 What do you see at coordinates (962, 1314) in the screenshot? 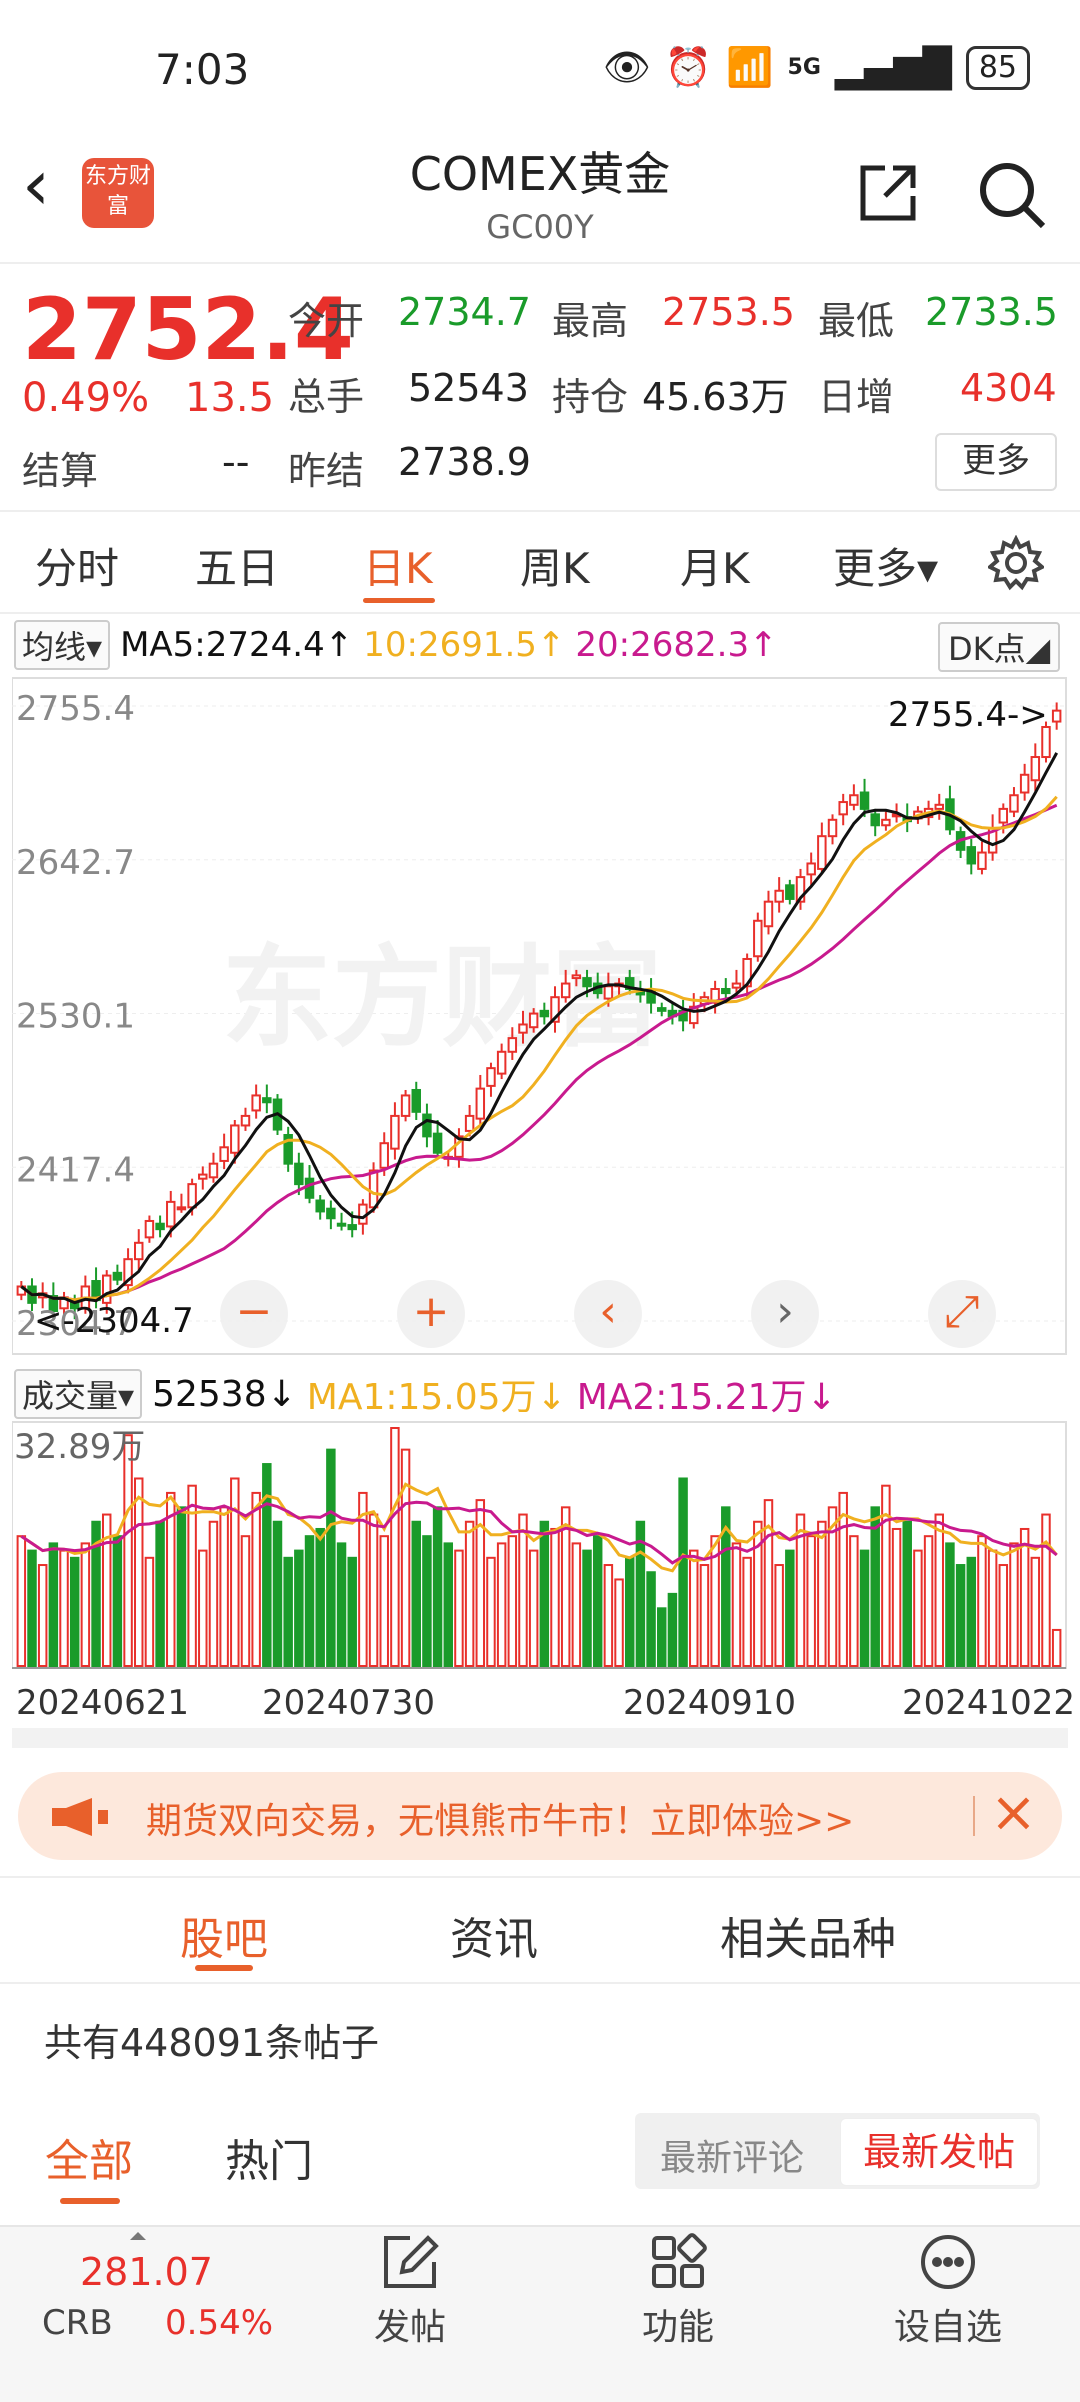
I see `fullscreen-button: ⤢` at bounding box center [962, 1314].